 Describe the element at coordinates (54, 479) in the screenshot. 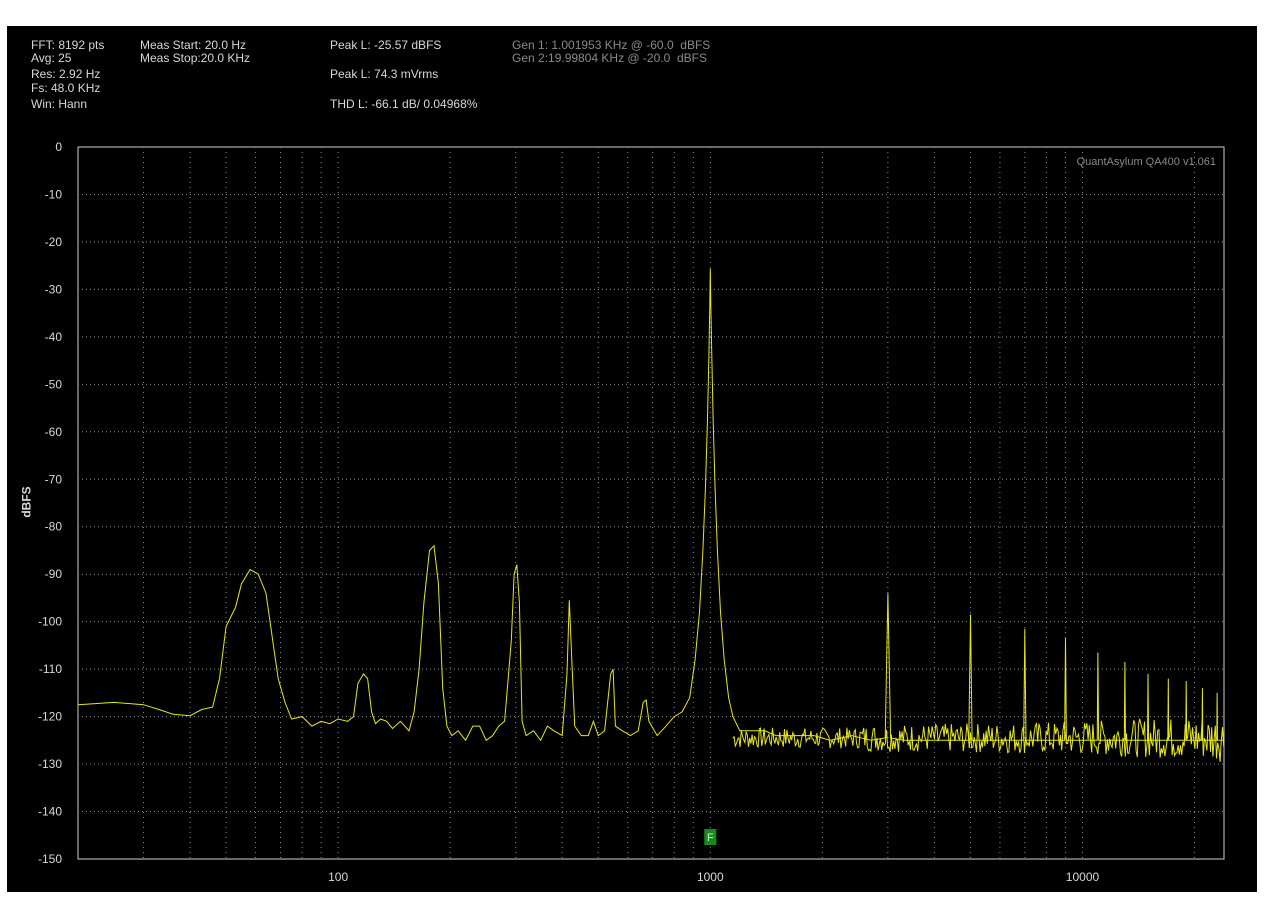

I see `y-tick-label: -70` at that location.